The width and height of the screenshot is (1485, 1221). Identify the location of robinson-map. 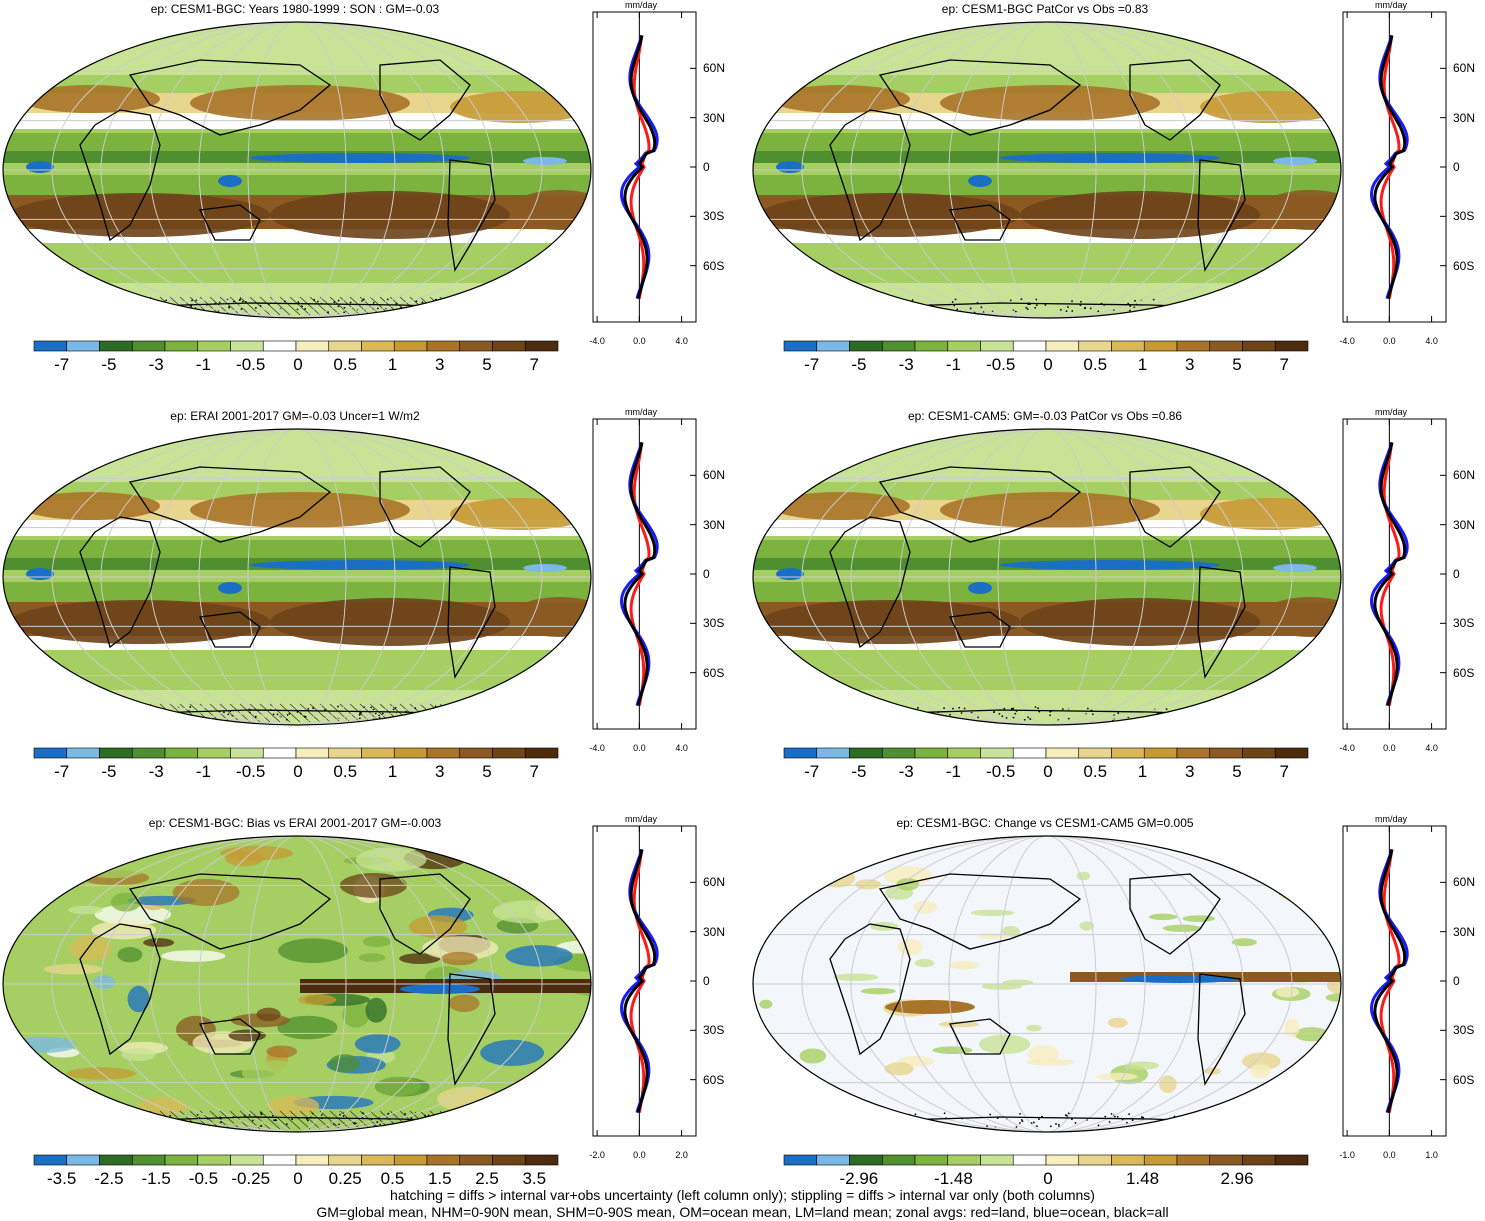
(1047, 984).